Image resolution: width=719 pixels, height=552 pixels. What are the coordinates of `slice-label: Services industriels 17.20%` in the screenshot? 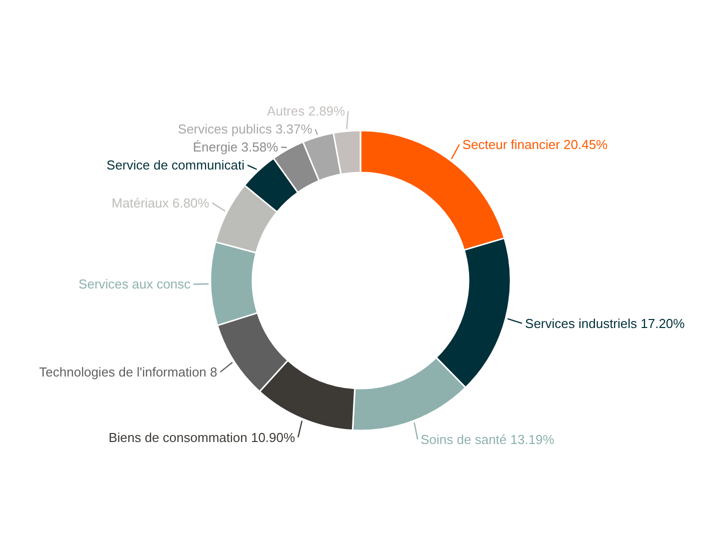 It's located at (605, 323).